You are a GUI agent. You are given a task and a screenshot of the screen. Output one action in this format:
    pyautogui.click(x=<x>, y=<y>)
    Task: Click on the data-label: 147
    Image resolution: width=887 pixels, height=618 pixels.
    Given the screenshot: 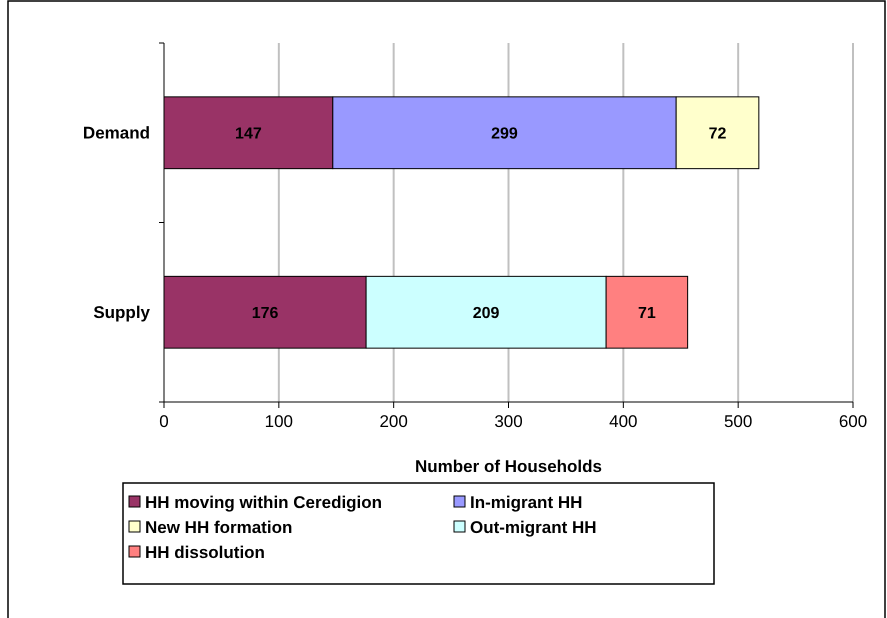 What is the action you would take?
    pyautogui.click(x=248, y=133)
    